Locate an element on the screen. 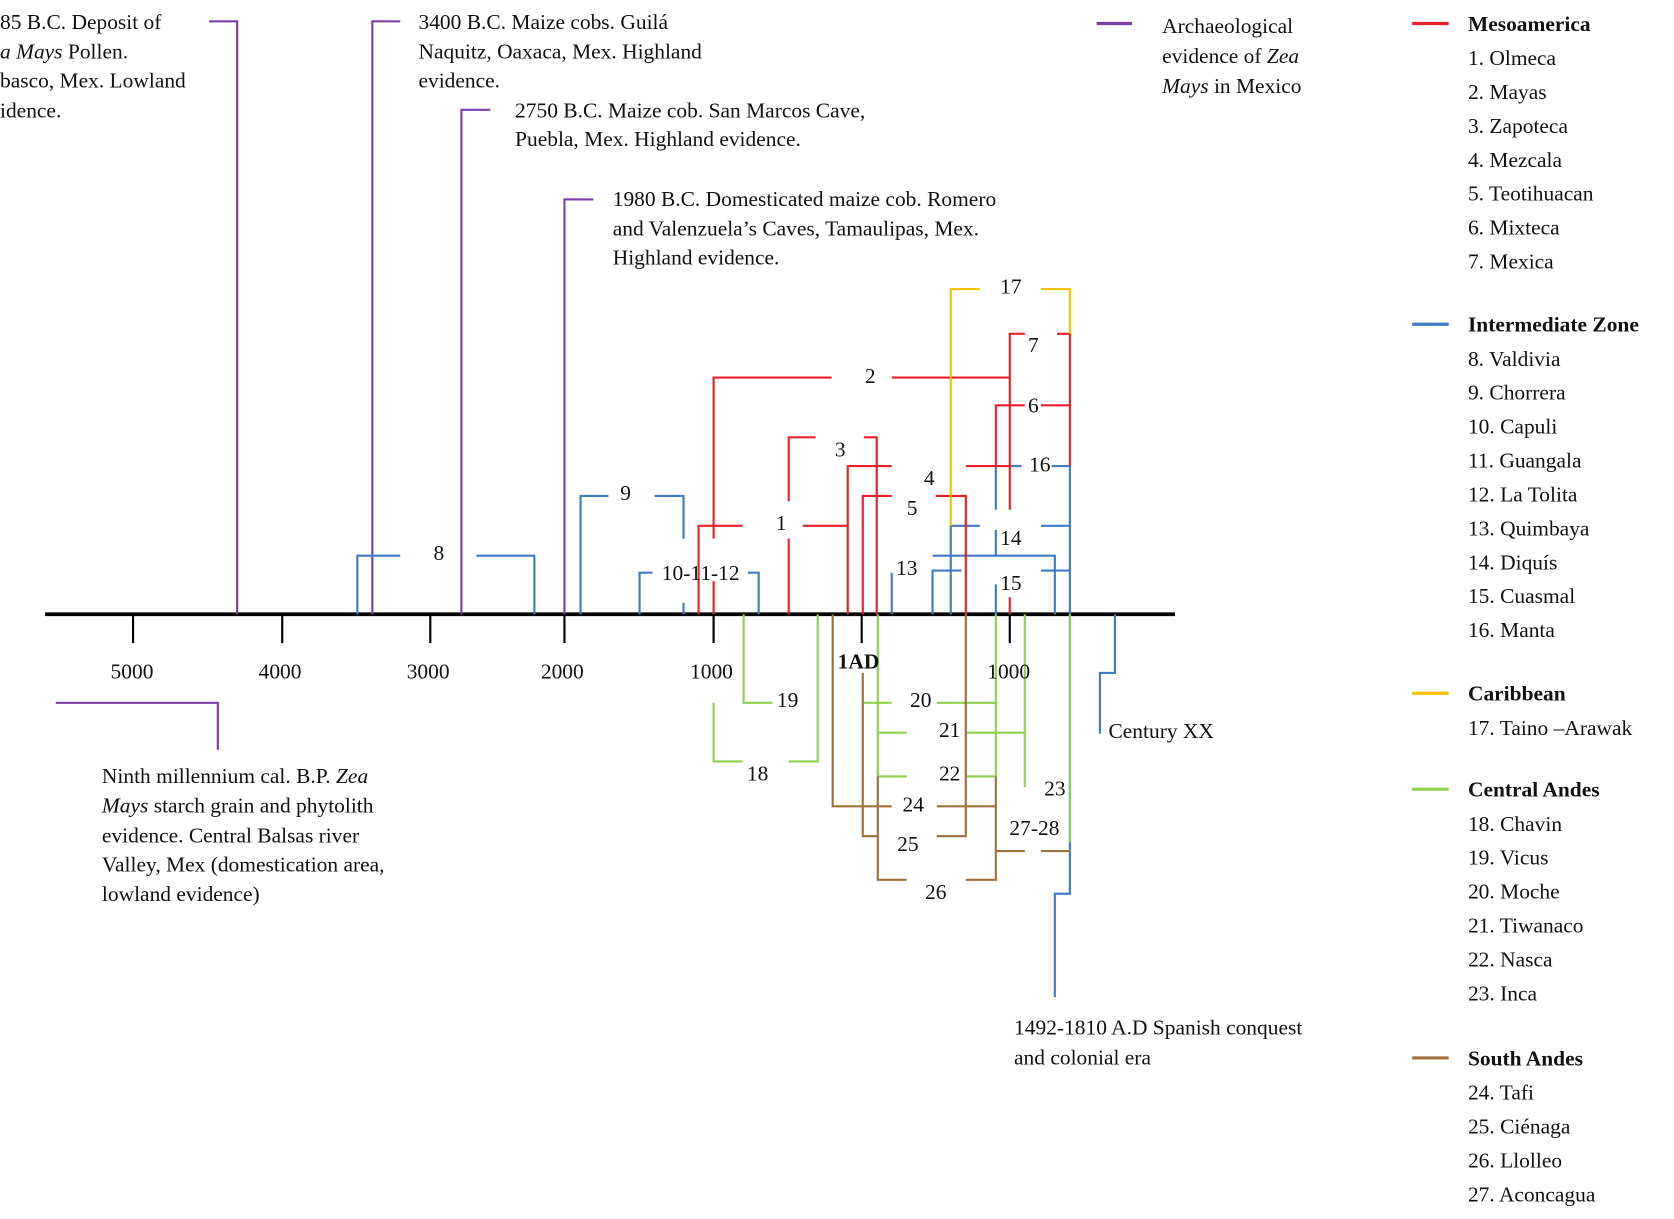 The height and width of the screenshot is (1219, 1674). culture-label-24: 24 is located at coordinates (913, 805).